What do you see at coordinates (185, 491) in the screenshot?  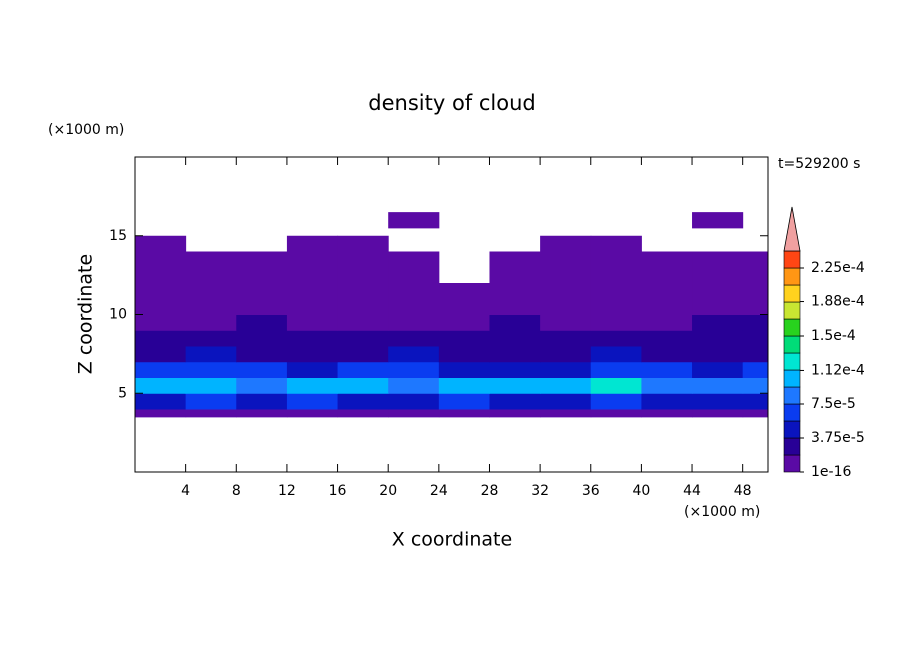 I see `x-tick-label: 4` at bounding box center [185, 491].